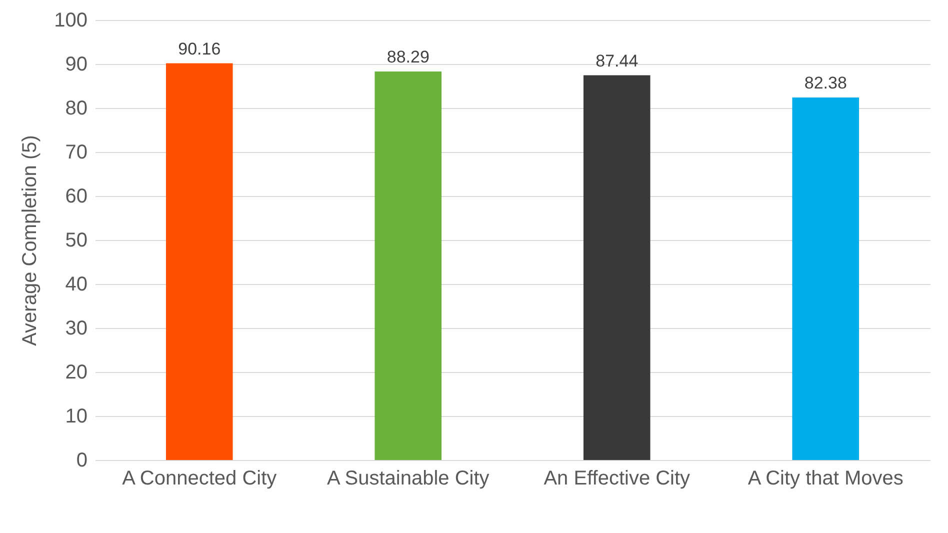 The image size is (948, 533). Describe the element at coordinates (617, 60) in the screenshot. I see `data-label: 87.44` at that location.